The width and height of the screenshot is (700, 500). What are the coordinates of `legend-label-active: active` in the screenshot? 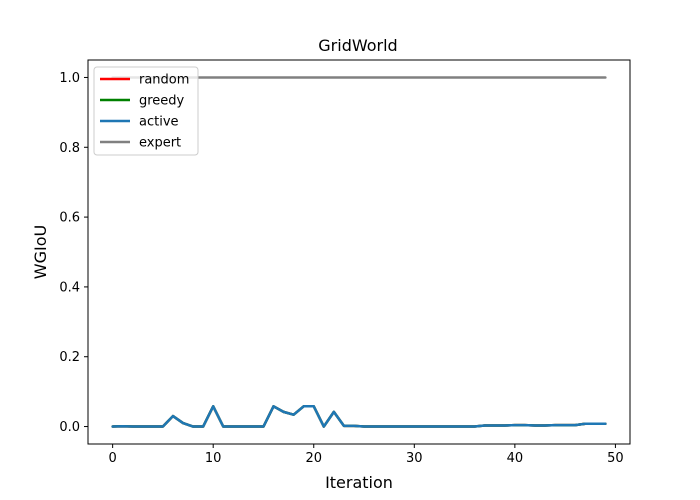 It's located at (159, 122).